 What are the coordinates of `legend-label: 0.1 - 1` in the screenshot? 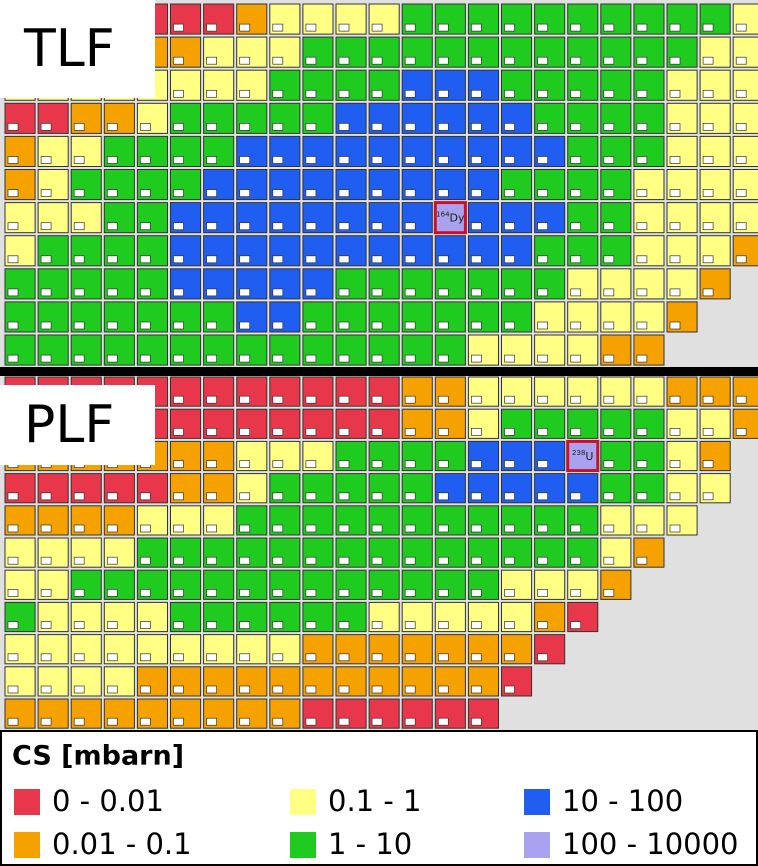 It's located at (374, 801).